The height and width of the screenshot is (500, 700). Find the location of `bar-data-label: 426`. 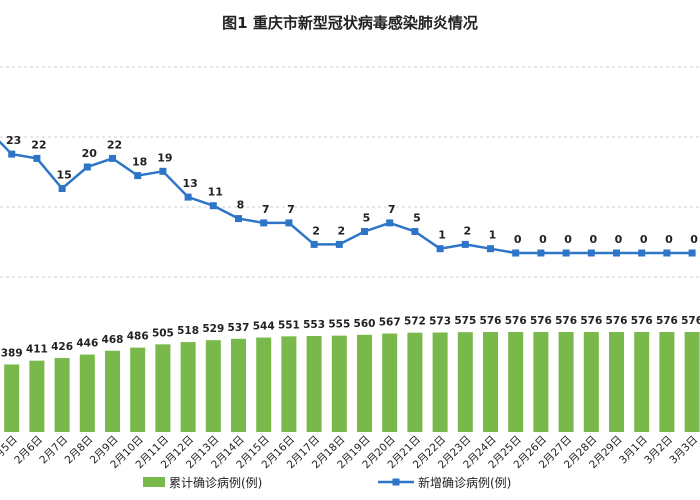

bar-data-label: 426 is located at coordinates (62, 347).